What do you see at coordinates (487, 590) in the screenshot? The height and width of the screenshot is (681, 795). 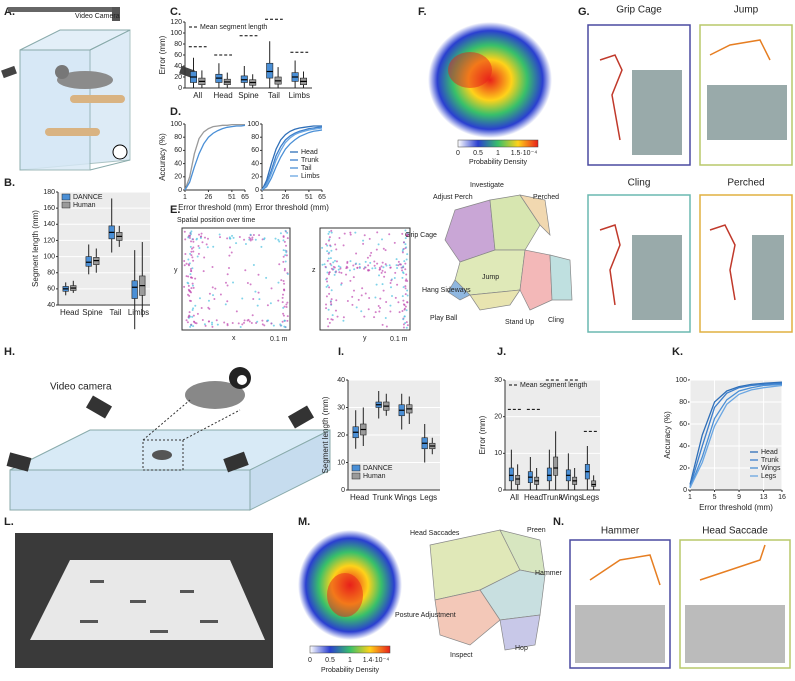 I see `behavior-map` at bounding box center [487, 590].